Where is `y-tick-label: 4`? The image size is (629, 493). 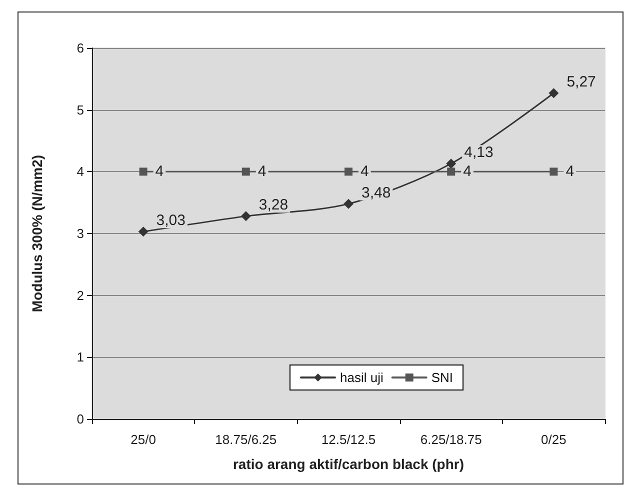 y-tick-label: 4 is located at coordinates (80, 172).